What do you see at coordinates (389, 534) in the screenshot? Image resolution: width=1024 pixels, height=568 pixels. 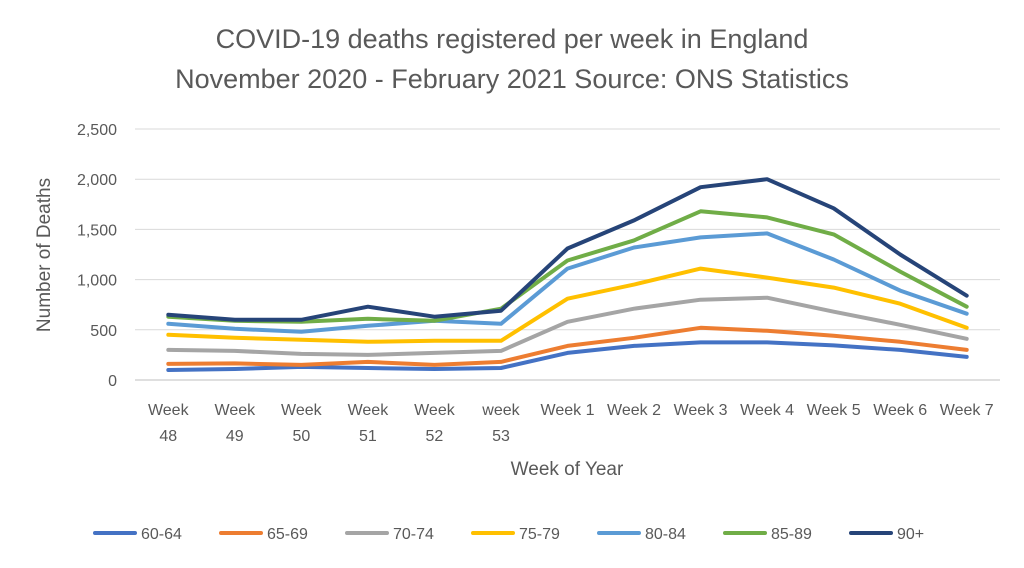 I see `legend-item: 70-74` at bounding box center [389, 534].